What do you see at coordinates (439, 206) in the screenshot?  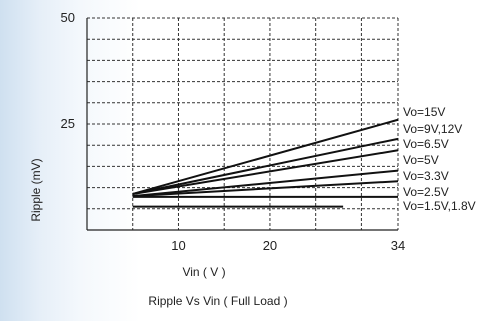 I see `series-label: Vo=1.5V,1.8V` at bounding box center [439, 206].